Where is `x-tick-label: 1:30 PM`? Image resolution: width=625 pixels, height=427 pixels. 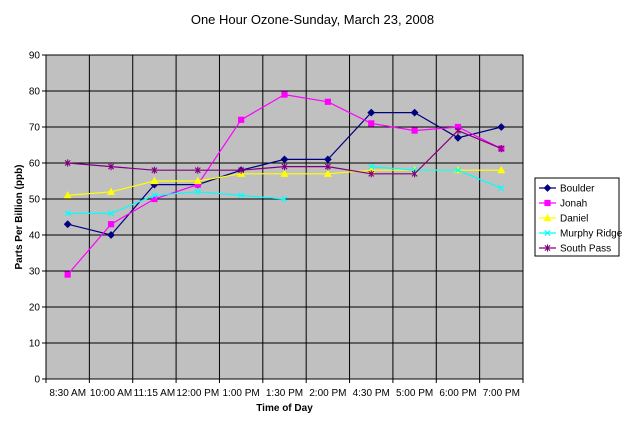
x-tick-label: 1:30 PM is located at coordinates (284, 393).